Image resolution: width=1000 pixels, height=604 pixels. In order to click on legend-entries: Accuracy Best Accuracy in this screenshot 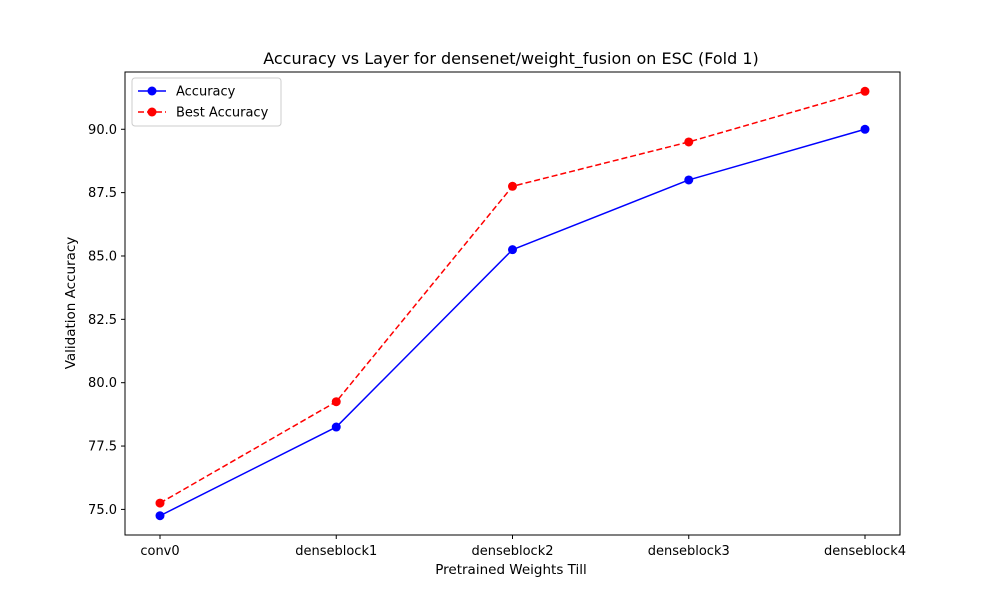, I will do `click(203, 103)`.